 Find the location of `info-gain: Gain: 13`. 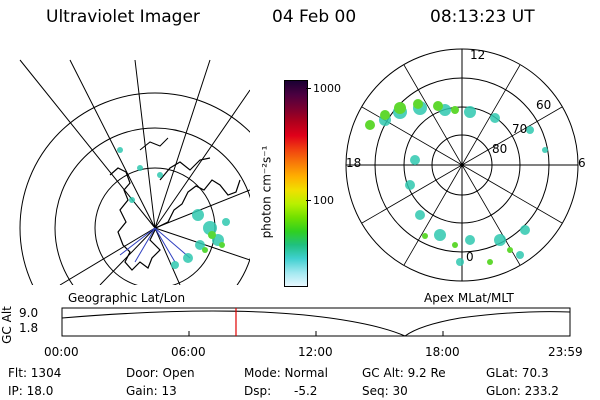

info-gain: Gain: 13 is located at coordinates (151, 391).